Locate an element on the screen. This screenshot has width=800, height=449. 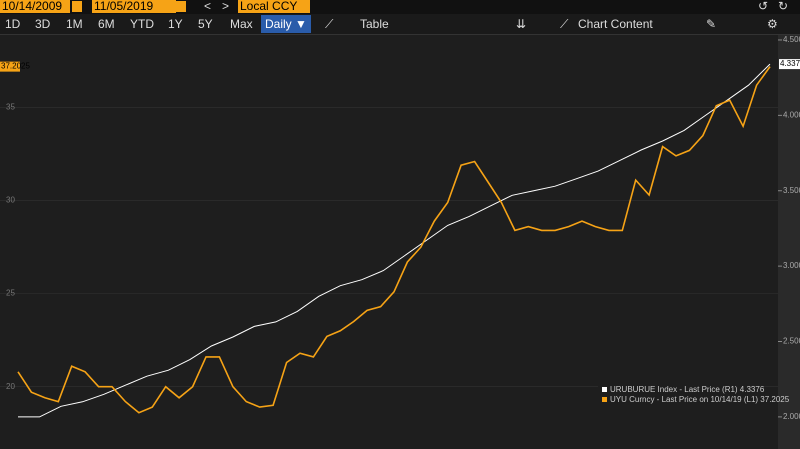
y-tick-label: 30 is located at coordinates (10, 200).